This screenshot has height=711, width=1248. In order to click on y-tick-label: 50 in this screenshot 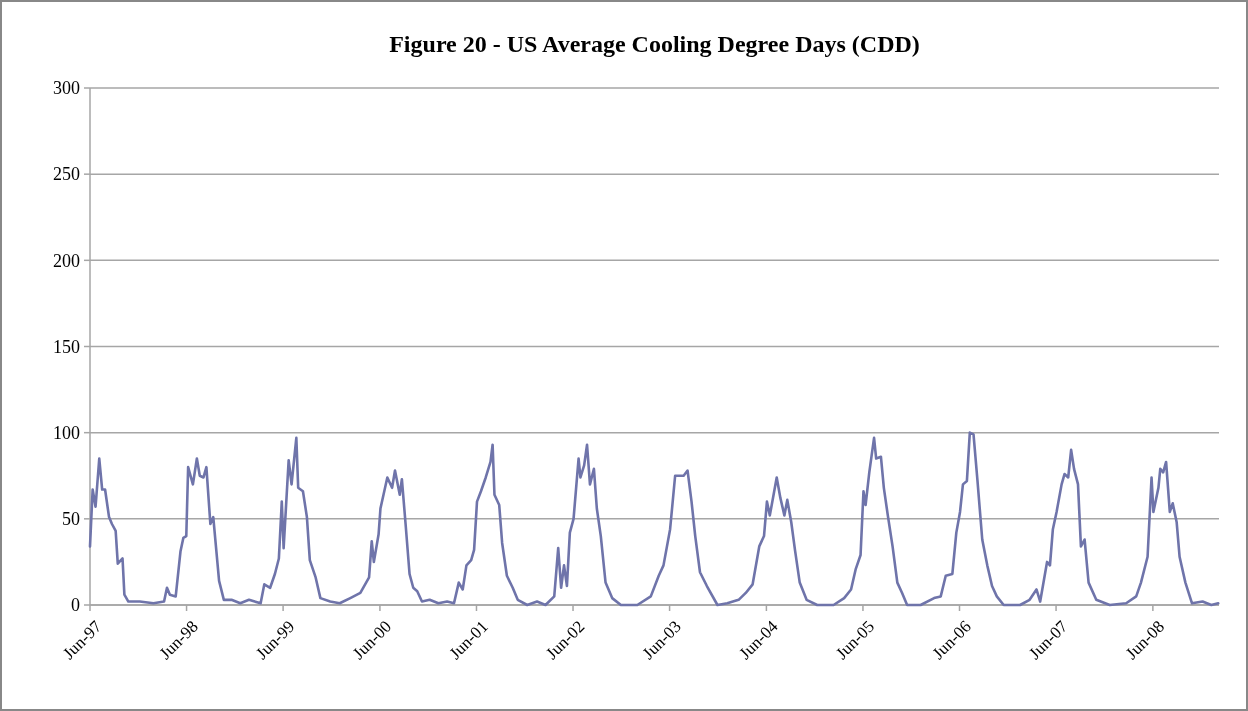, I will do `click(71, 519)`.